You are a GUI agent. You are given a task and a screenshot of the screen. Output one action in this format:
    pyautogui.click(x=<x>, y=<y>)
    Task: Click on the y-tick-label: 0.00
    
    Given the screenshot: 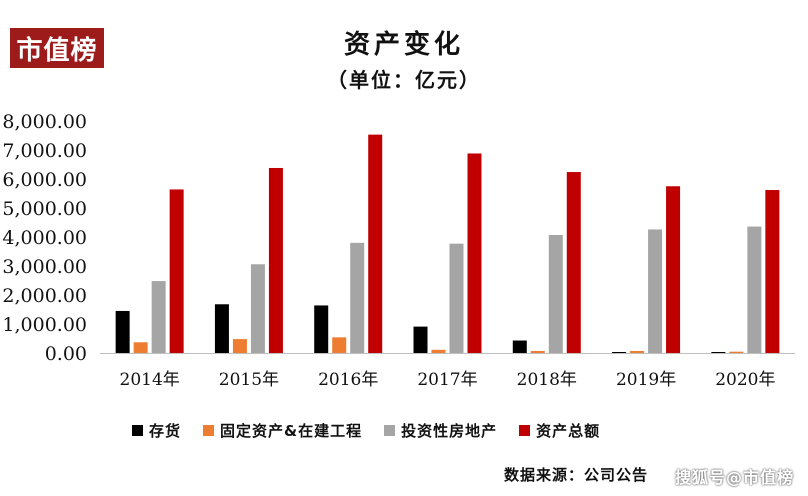 What is the action you would take?
    pyautogui.click(x=66, y=354)
    